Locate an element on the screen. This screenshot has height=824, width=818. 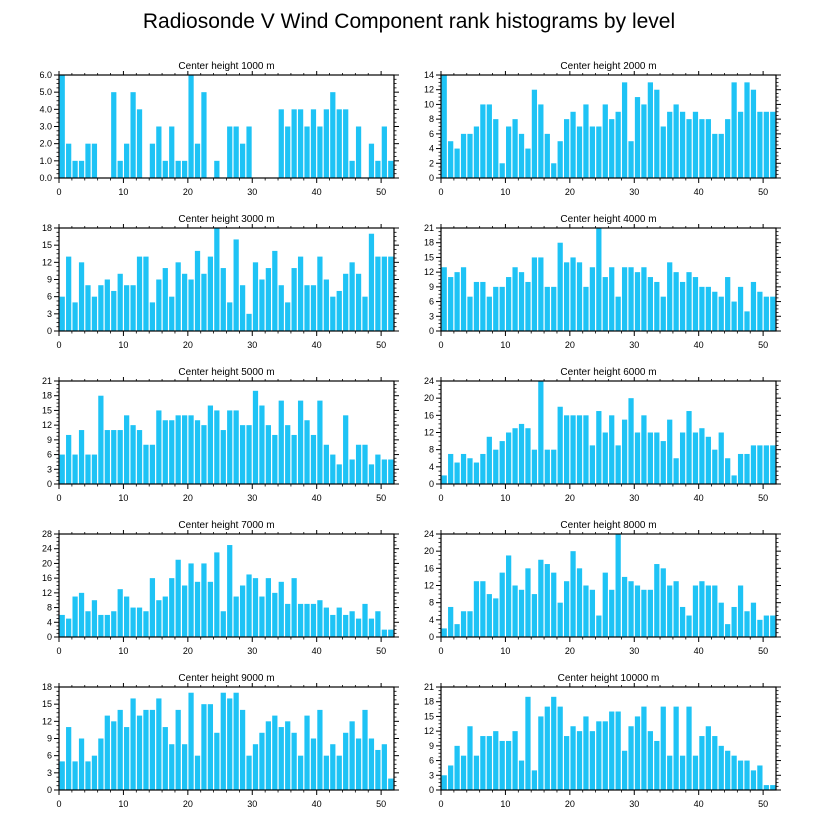
y-tick-label: 12 is located at coordinates (47, 721).